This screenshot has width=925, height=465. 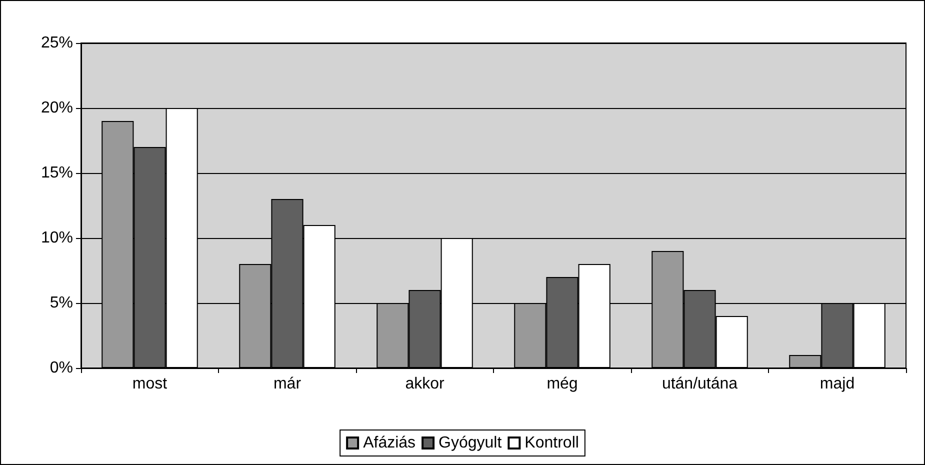 I want to click on y-tick-label: 15%, so click(x=56, y=173).